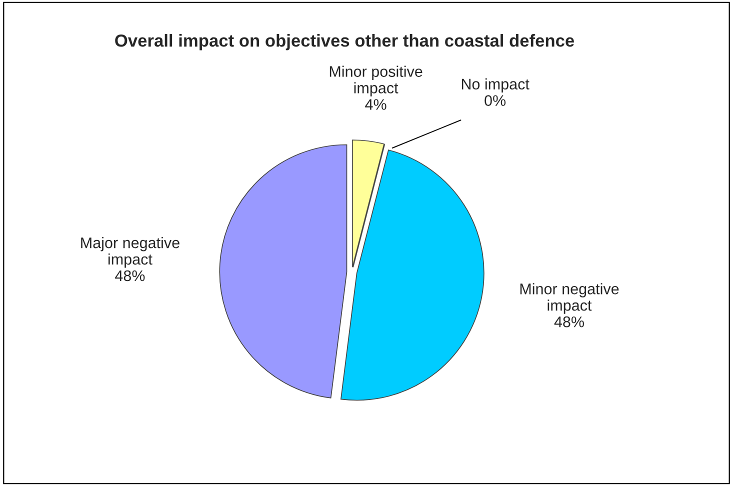 This screenshot has width=733, height=486. I want to click on slice-label: Minor negative impact, so click(569, 298).